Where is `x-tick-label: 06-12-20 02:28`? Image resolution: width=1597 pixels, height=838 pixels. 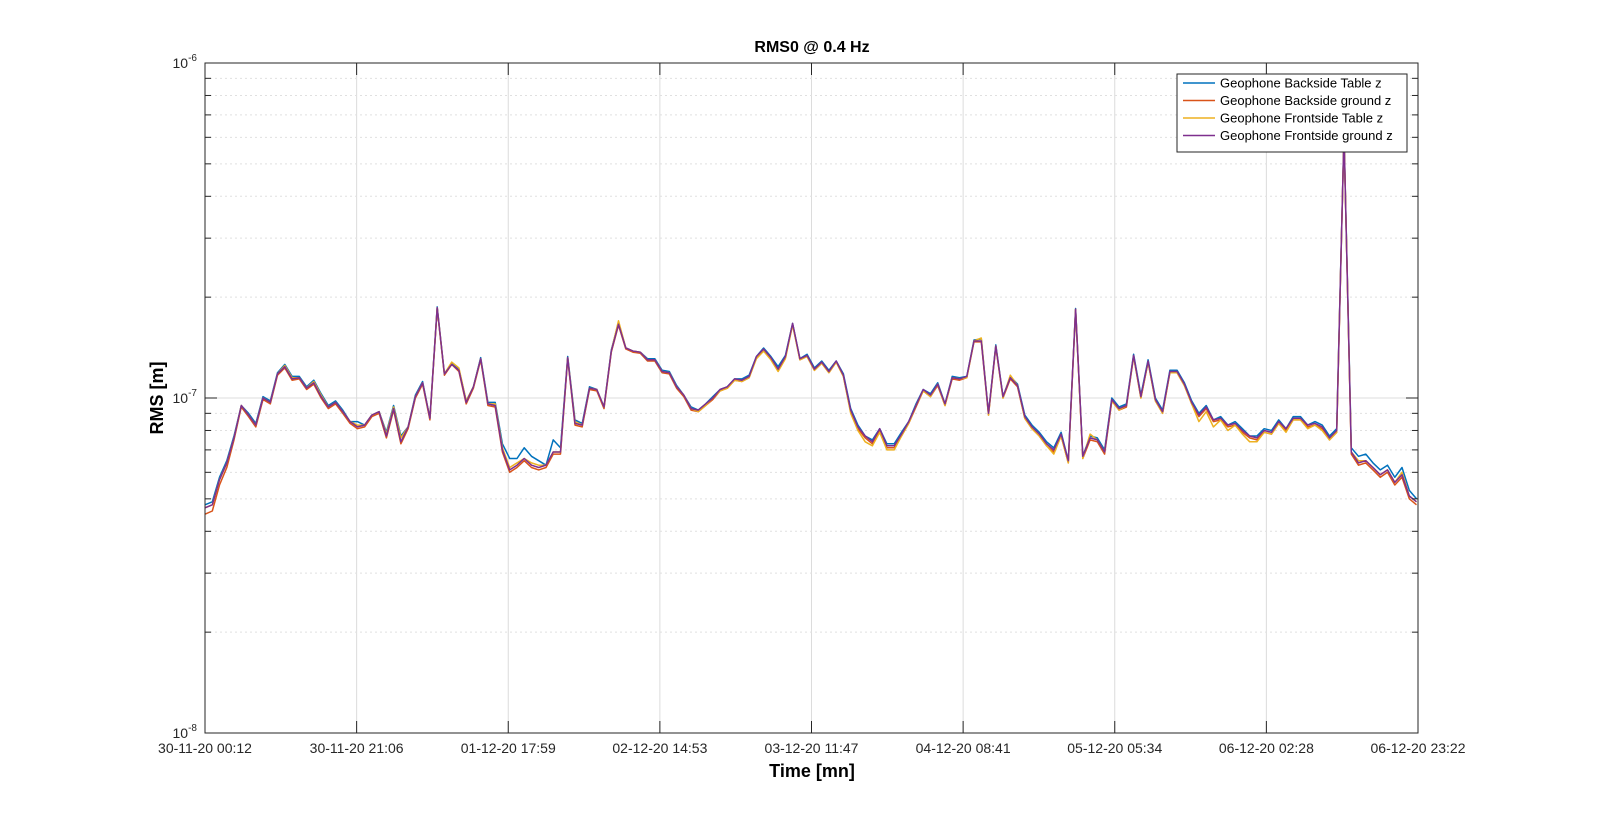 x-tick-label: 06-12-20 02:28 is located at coordinates (1266, 748).